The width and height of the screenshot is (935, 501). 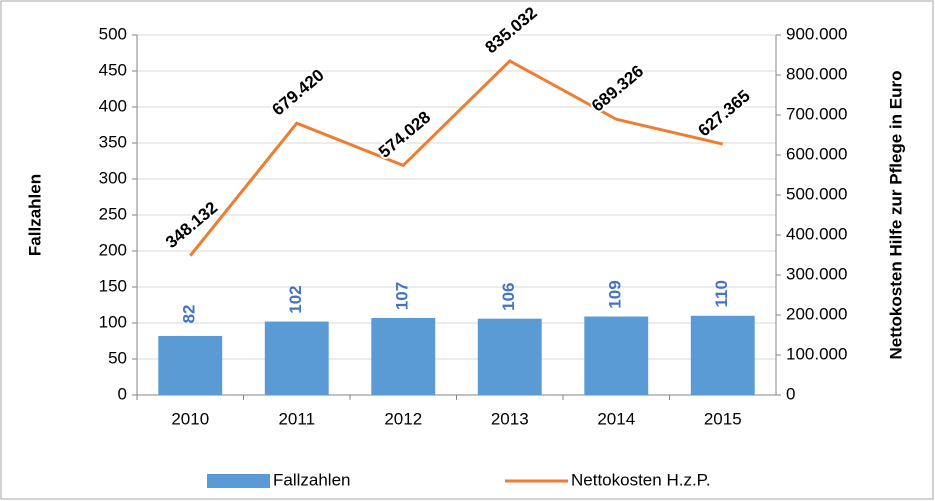 I want to click on bar-value-label: 107, so click(x=402, y=296).